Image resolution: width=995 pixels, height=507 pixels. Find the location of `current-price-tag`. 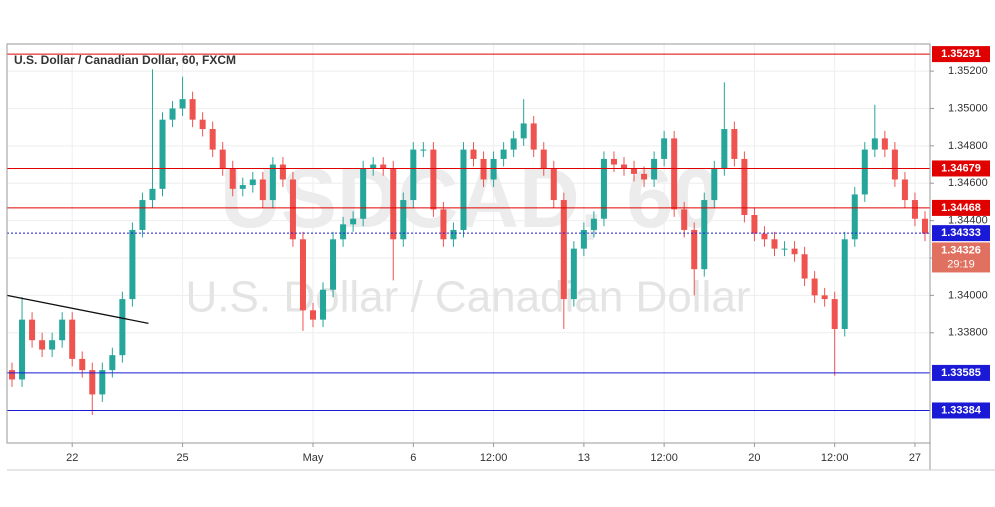

current-price-tag is located at coordinates (961, 257).